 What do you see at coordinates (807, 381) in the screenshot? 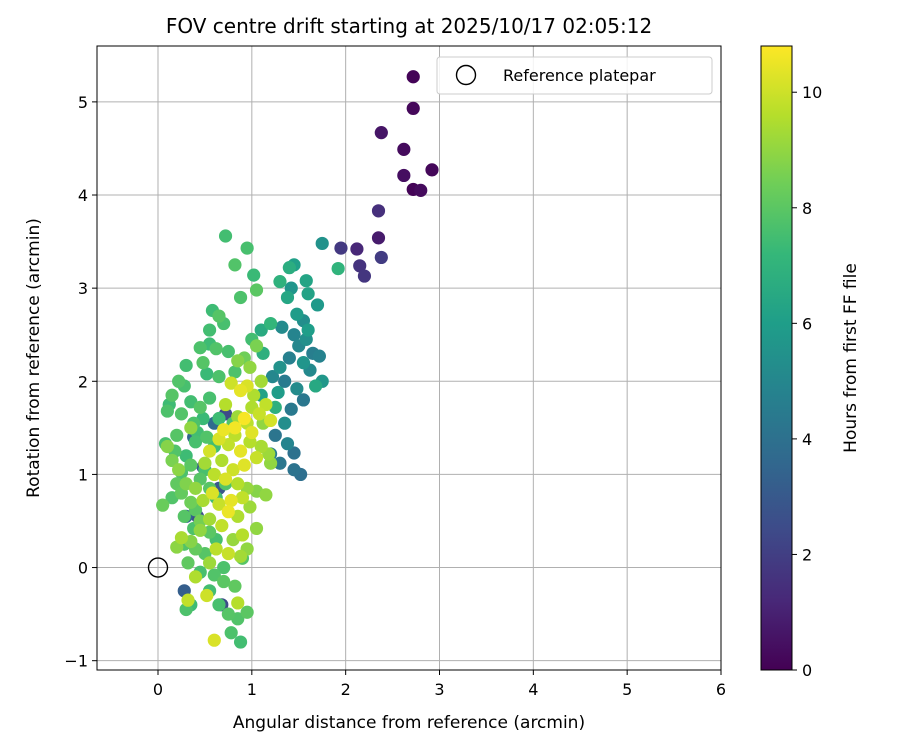
I see `colorbar-ticks: 0 2 4 6 8 10` at bounding box center [807, 381].